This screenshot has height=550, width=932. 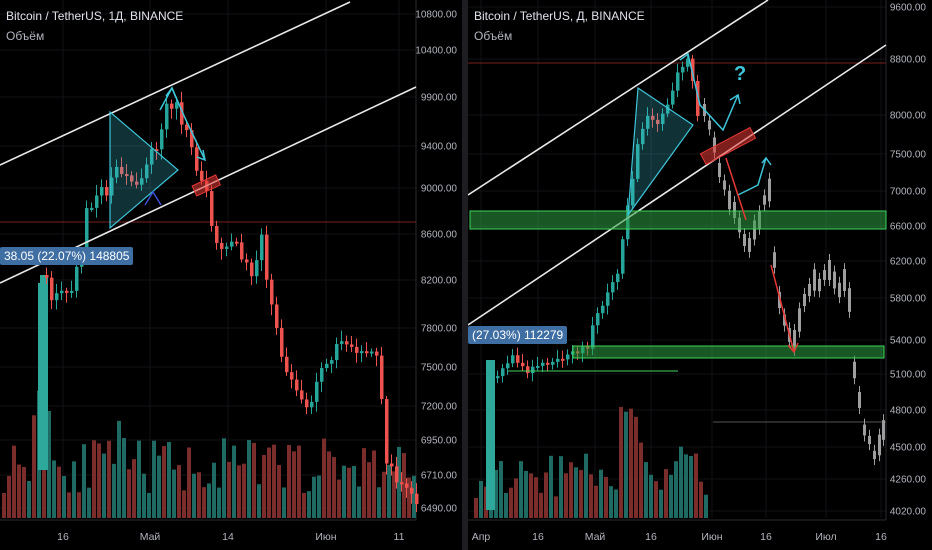 What do you see at coordinates (436, 51) in the screenshot?
I see `y-tick-label: 10400.00` at bounding box center [436, 51].